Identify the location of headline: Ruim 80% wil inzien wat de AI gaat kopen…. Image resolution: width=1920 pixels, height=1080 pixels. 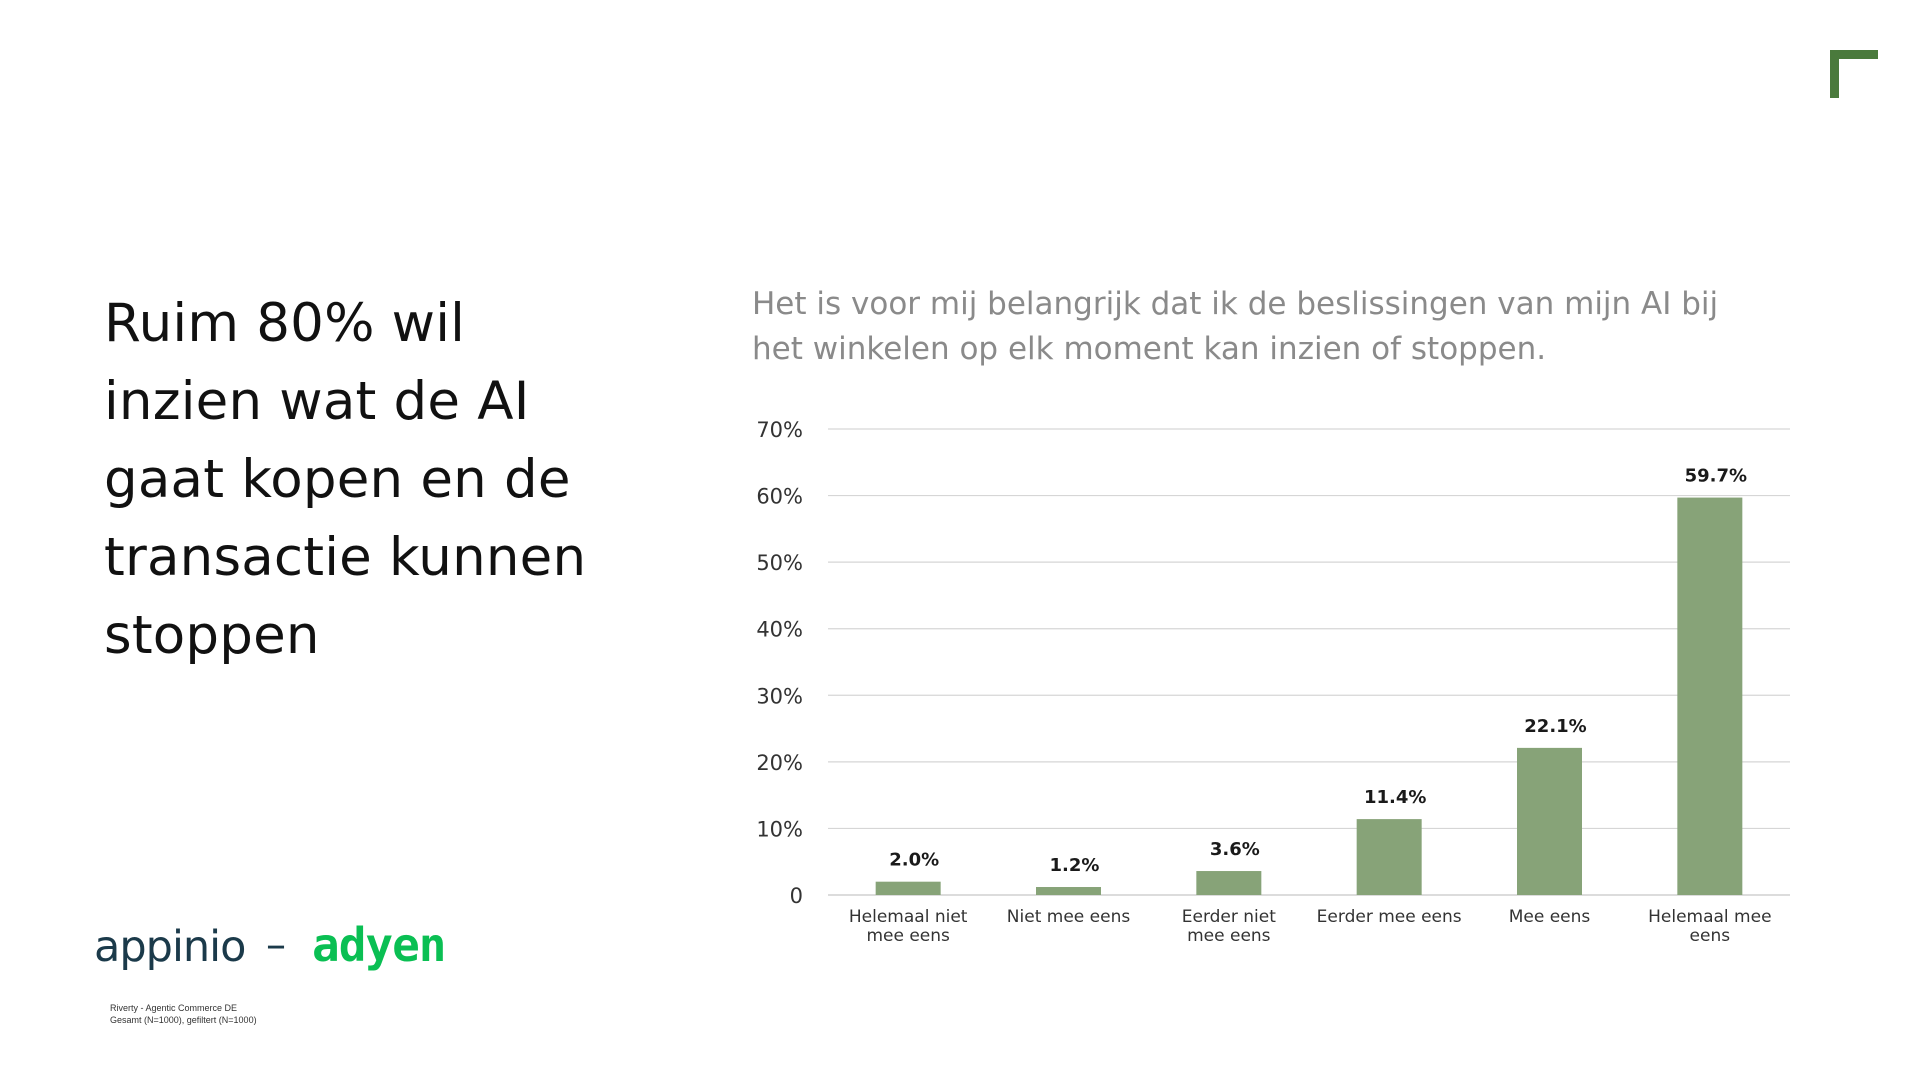
(364, 480).